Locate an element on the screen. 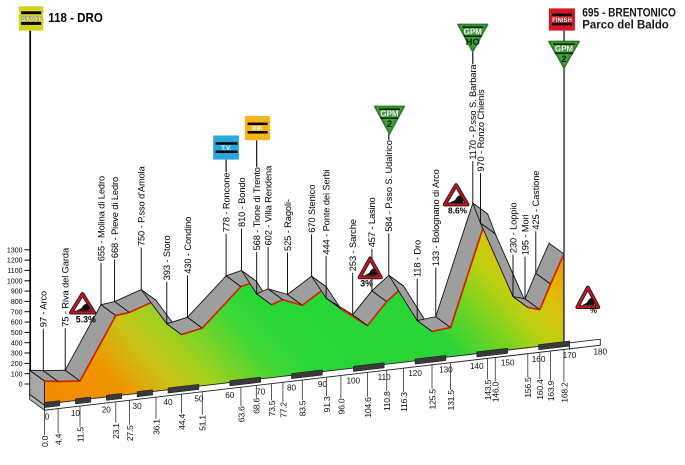  svg-text: HO is located at coordinates (473, 41).